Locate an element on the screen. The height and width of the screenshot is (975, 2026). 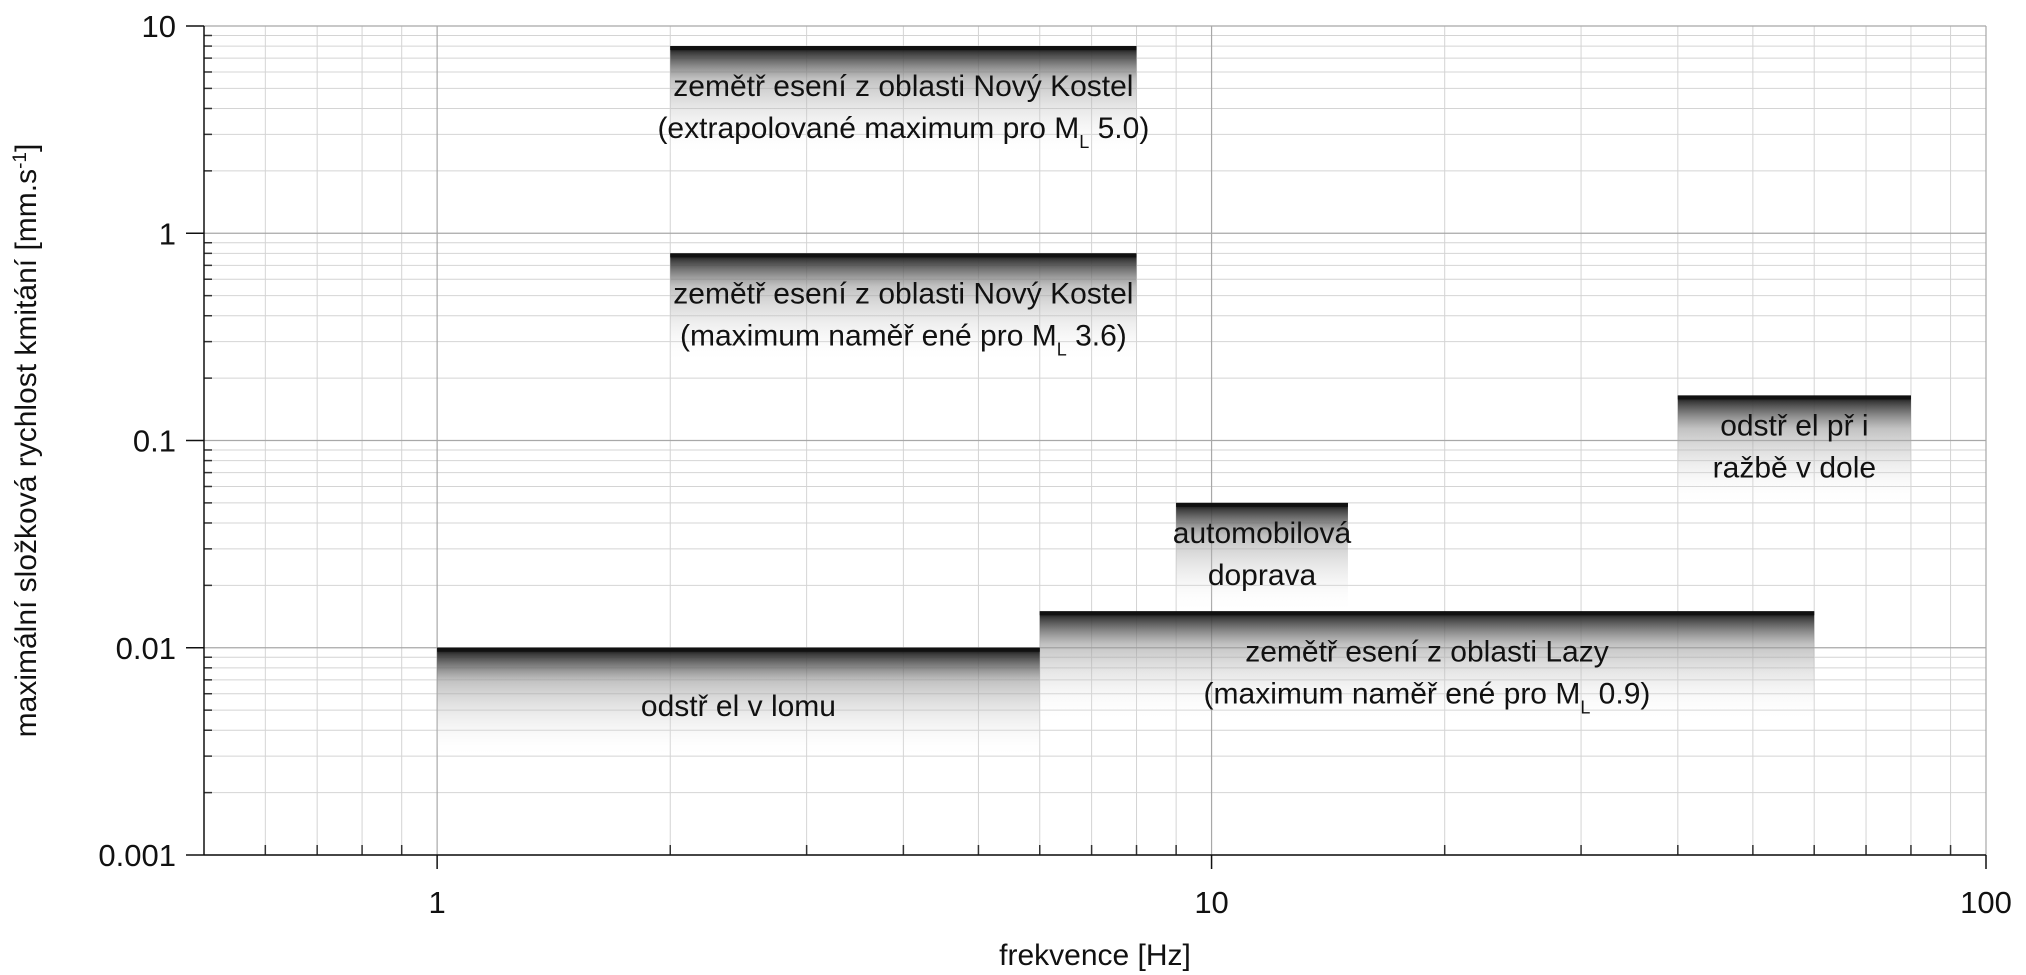
range-label: zemětř esení z oblasti Lazy is located at coordinates (1427, 651).